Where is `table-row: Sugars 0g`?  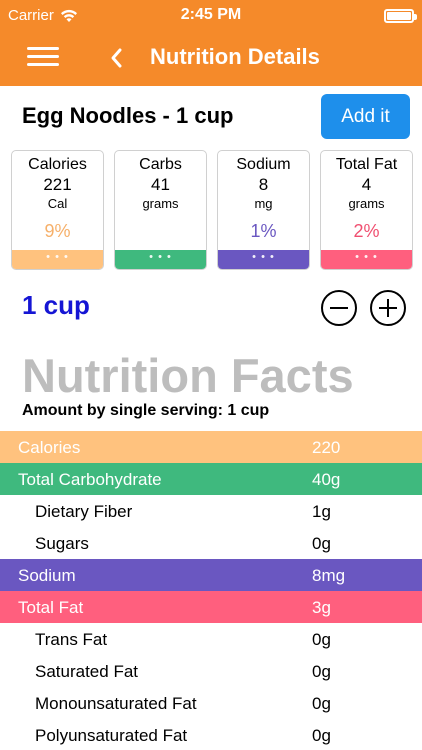 table-row: Sugars 0g is located at coordinates (211, 543).